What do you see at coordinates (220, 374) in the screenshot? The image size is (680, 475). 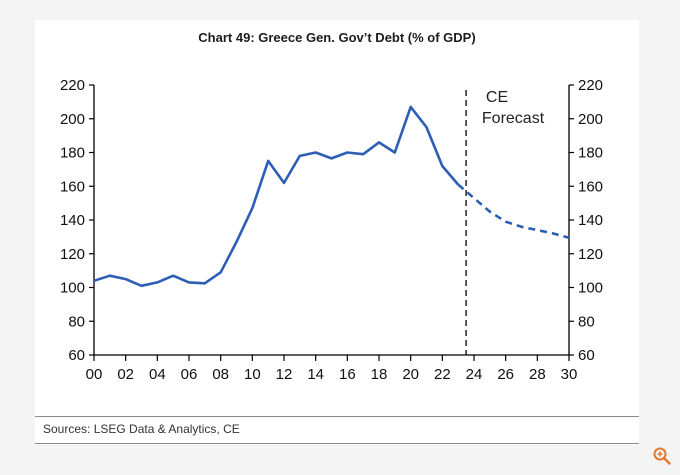 I see `x-tick-label: 08` at bounding box center [220, 374].